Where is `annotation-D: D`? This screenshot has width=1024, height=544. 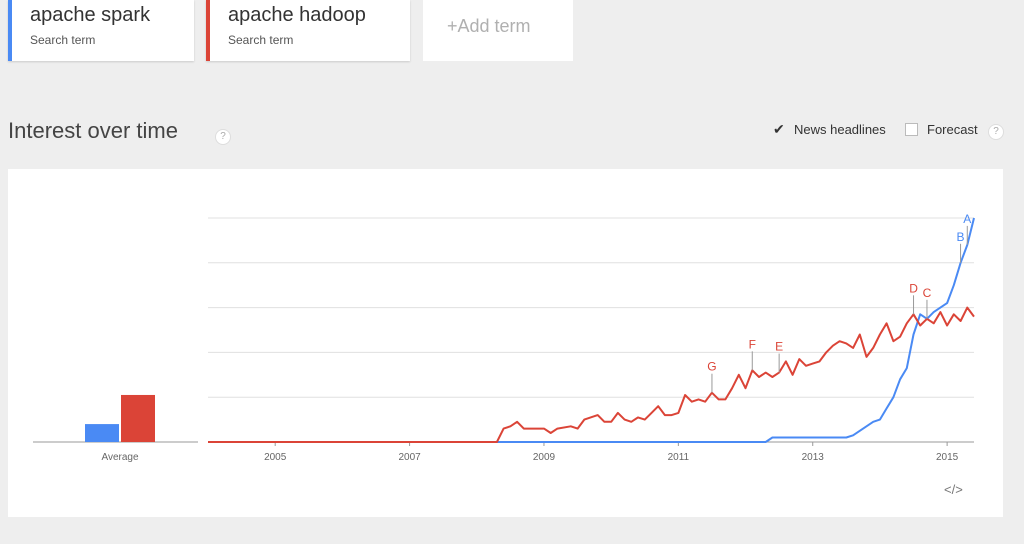 annotation-D: D is located at coordinates (913, 288).